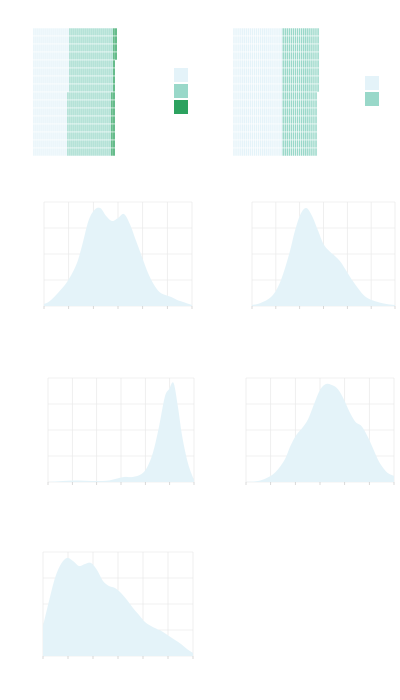 The image size is (400, 700). Describe the element at coordinates (114, 96) in the screenshot. I see `waffle-cell-dark` at that location.